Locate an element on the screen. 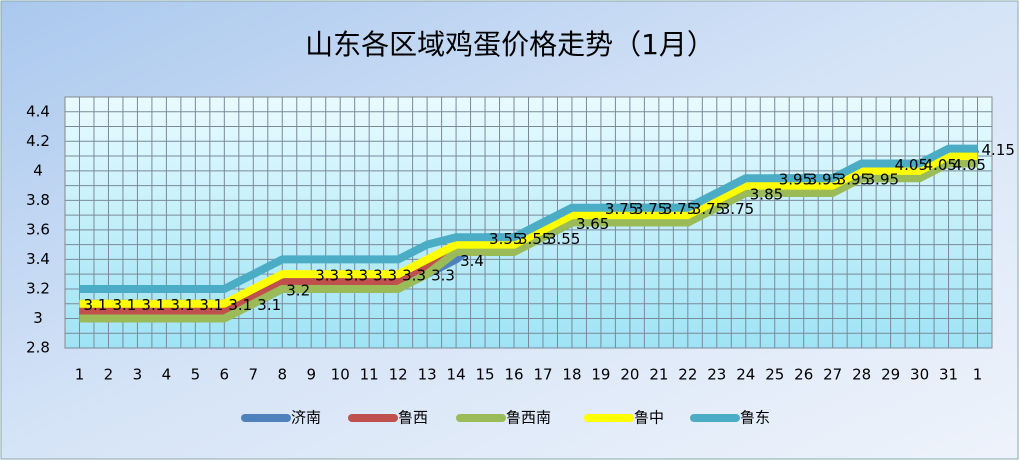  x-tick-label: 21 is located at coordinates (658, 375).